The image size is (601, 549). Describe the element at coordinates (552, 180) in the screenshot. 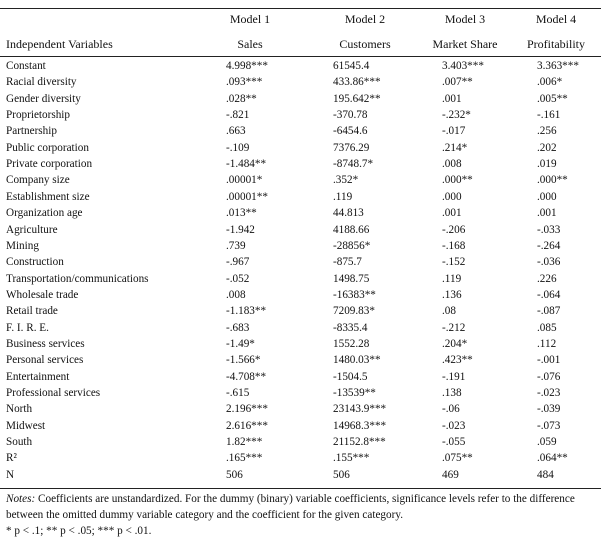

I see `model-4-coefficient: .000**` at that location.